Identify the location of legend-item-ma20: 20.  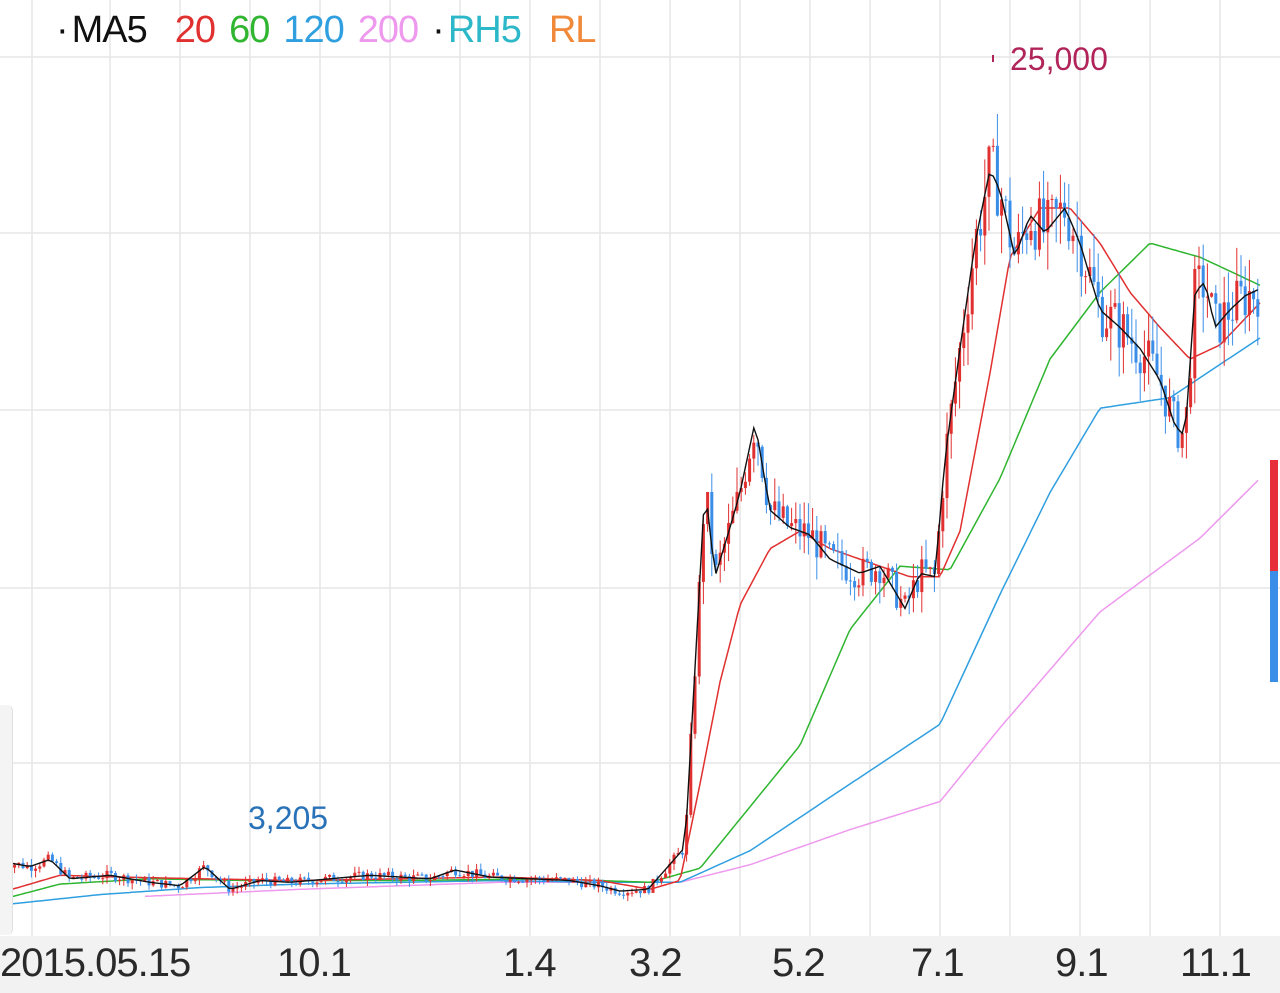
(195, 30).